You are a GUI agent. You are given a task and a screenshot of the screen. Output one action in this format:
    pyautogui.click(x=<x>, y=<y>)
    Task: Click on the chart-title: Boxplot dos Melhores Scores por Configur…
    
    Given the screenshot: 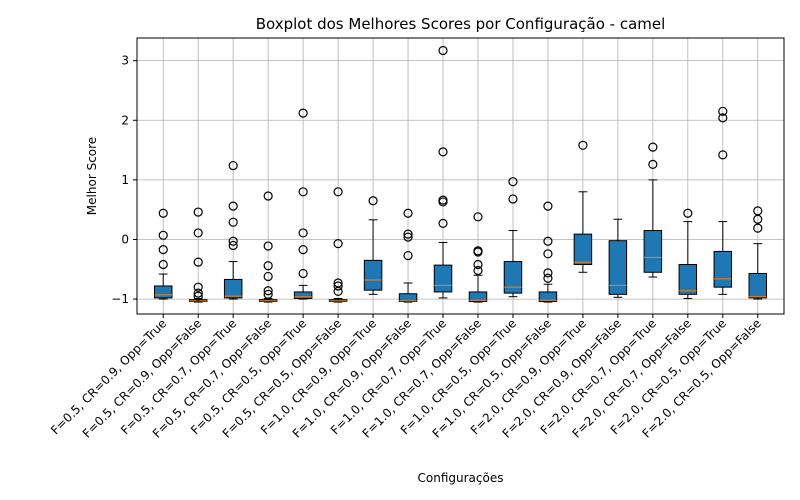 What is the action you would take?
    pyautogui.click(x=461, y=24)
    